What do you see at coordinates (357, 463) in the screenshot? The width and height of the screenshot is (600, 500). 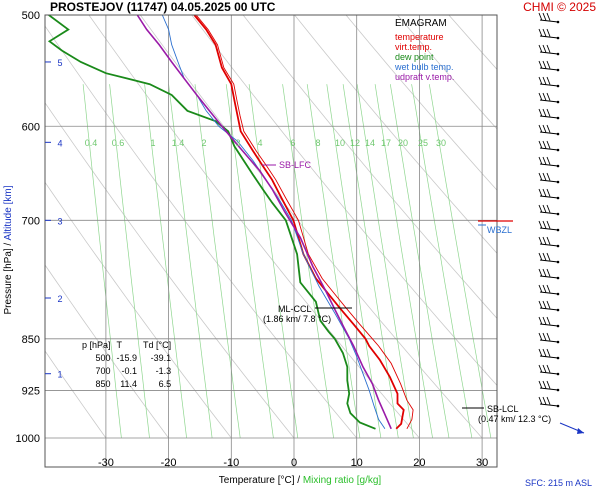 I see `x-tick-label: 10` at bounding box center [357, 463].